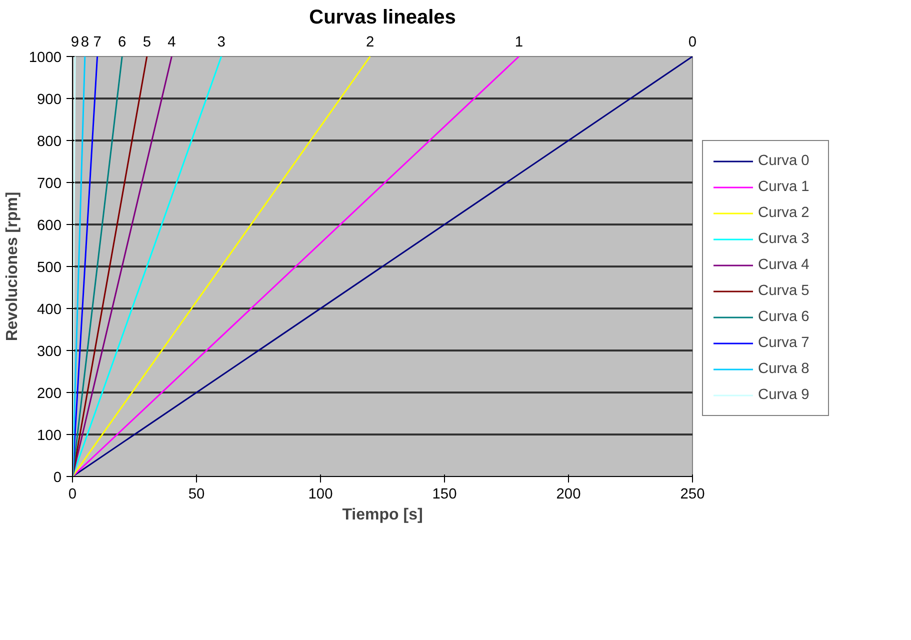 The width and height of the screenshot is (911, 640). I want to click on x-tick-label: 200, so click(568, 494).